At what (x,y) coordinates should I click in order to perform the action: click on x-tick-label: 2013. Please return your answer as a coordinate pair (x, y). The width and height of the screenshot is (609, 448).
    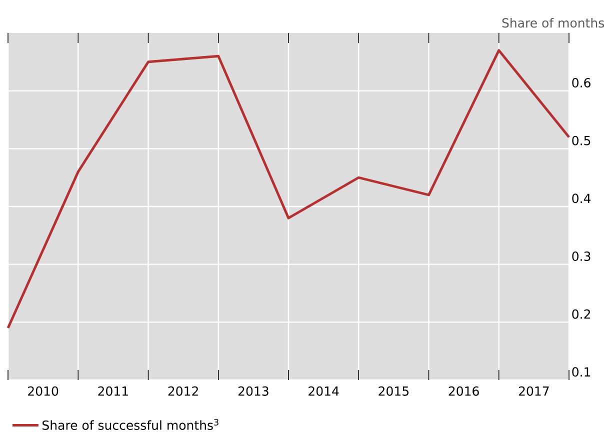
    Looking at the image, I should click on (253, 391).